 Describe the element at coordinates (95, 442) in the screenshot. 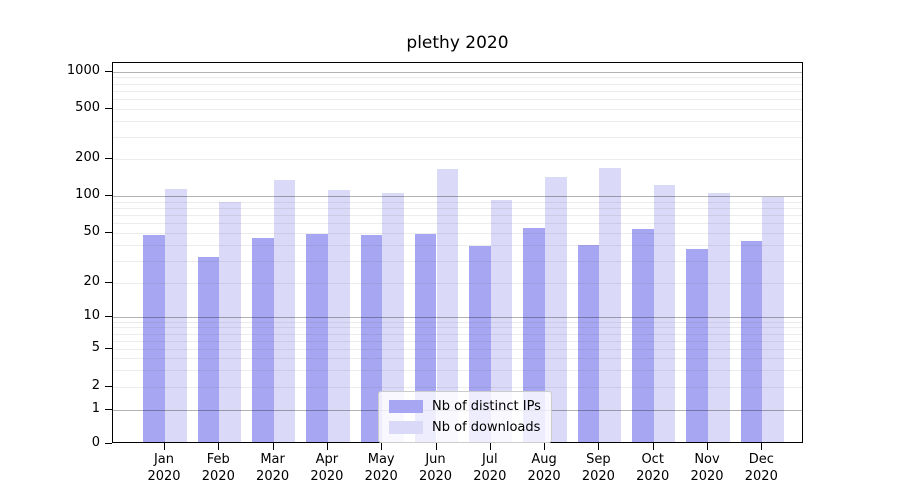

I see `ytick-label-0: 0` at that location.